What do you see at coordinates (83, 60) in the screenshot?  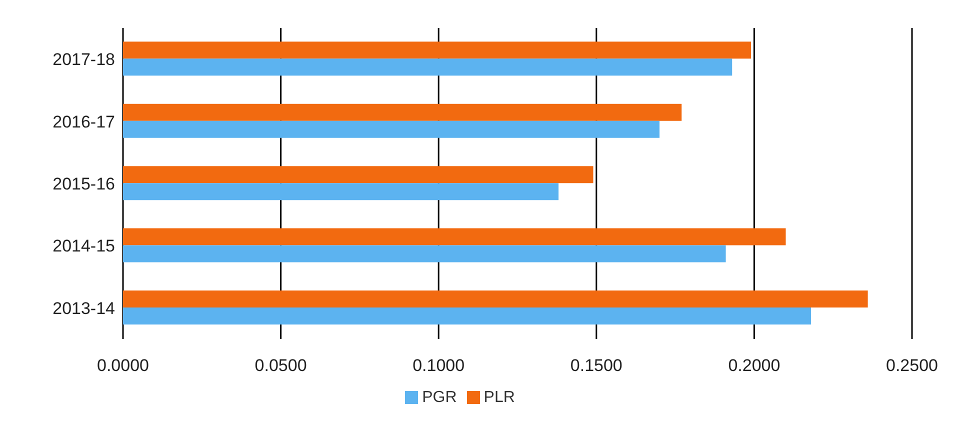 I see `y-tick-label: 2017-18` at bounding box center [83, 60].